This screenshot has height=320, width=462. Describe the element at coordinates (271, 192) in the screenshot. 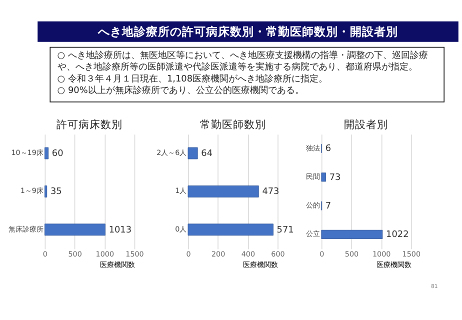

I see `data-label: 473` at that location.